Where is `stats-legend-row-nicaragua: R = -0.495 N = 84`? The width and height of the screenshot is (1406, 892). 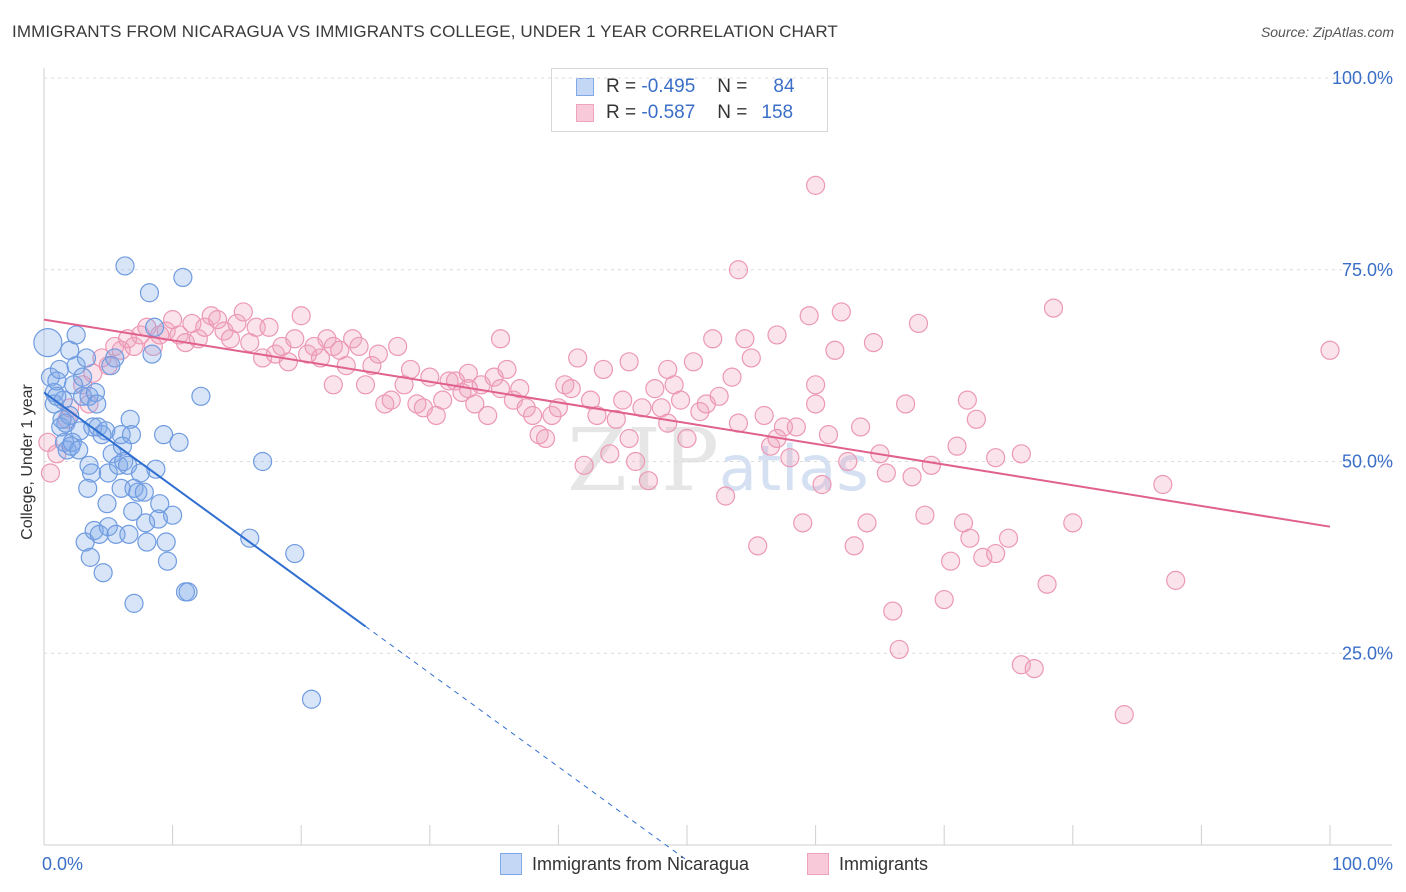 stats-legend-row-nicaragua: R = -0.495 N = 84 is located at coordinates (685, 87).